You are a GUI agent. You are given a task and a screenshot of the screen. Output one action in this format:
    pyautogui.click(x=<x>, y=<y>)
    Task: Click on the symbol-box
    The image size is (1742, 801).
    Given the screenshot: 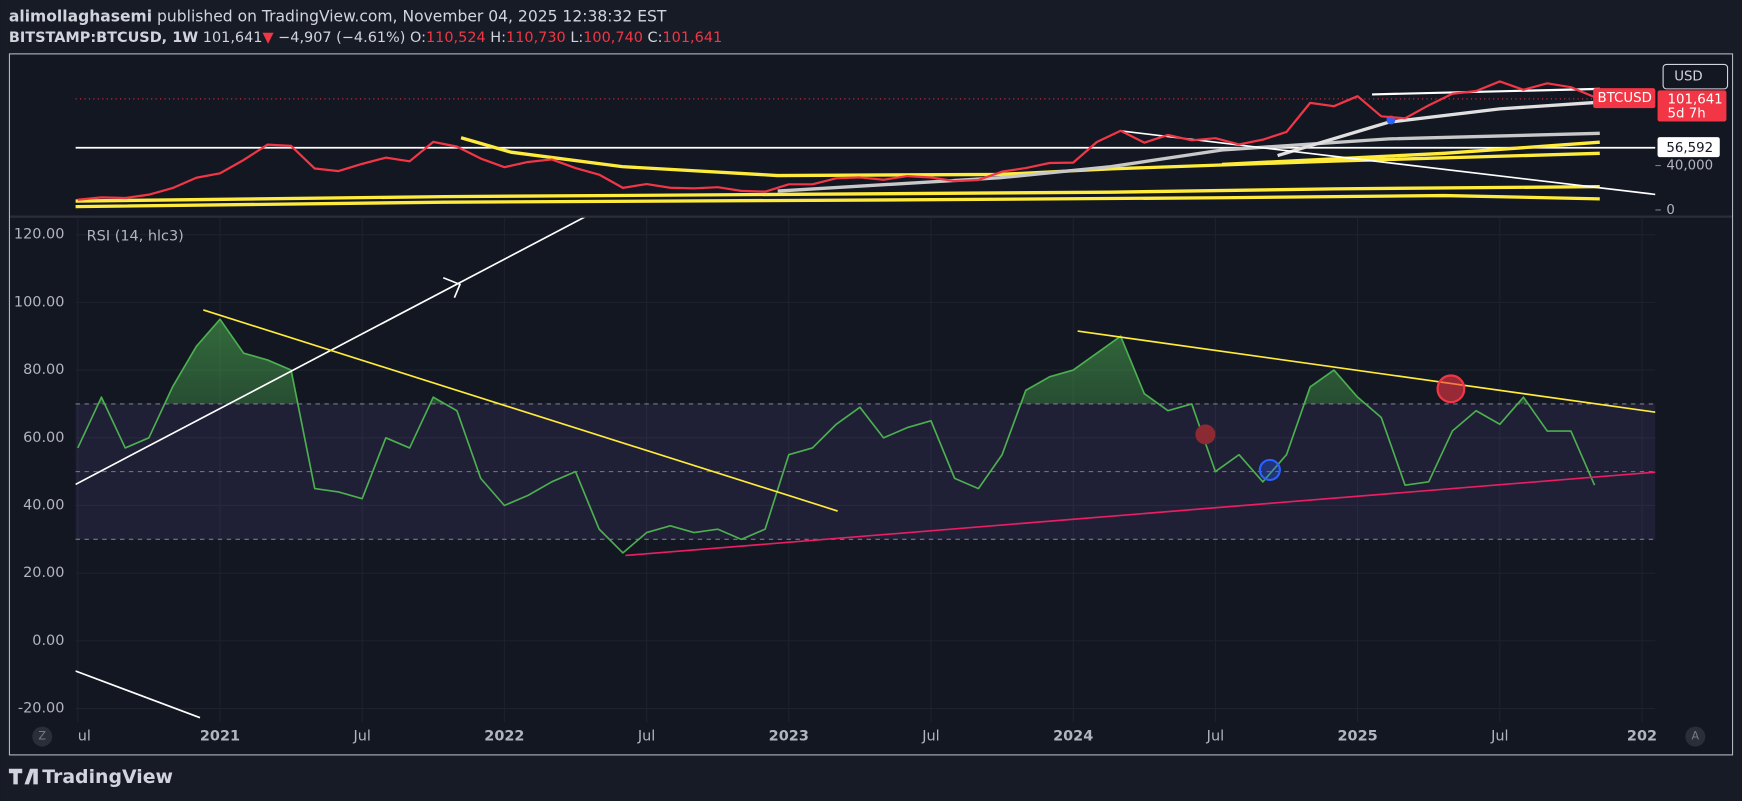 What is the action you would take?
    pyautogui.click(x=1624, y=98)
    